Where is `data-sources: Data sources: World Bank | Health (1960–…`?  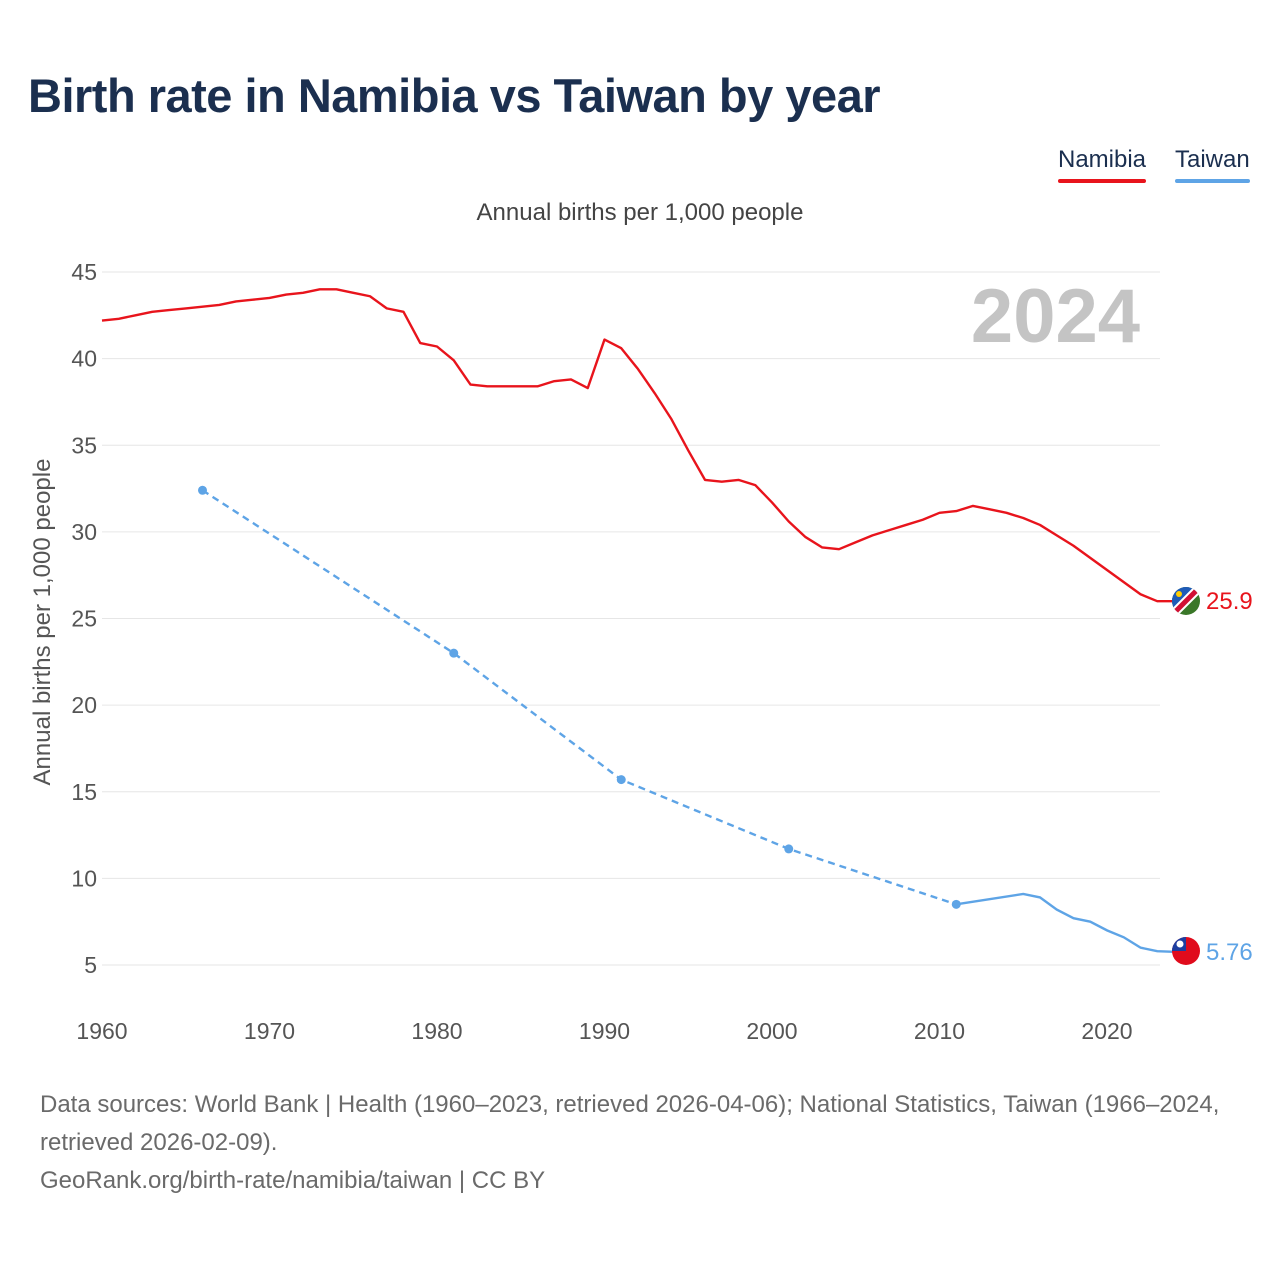
data-sources: Data sources: World Bank | Health (1960–… is located at coordinates (645, 1143).